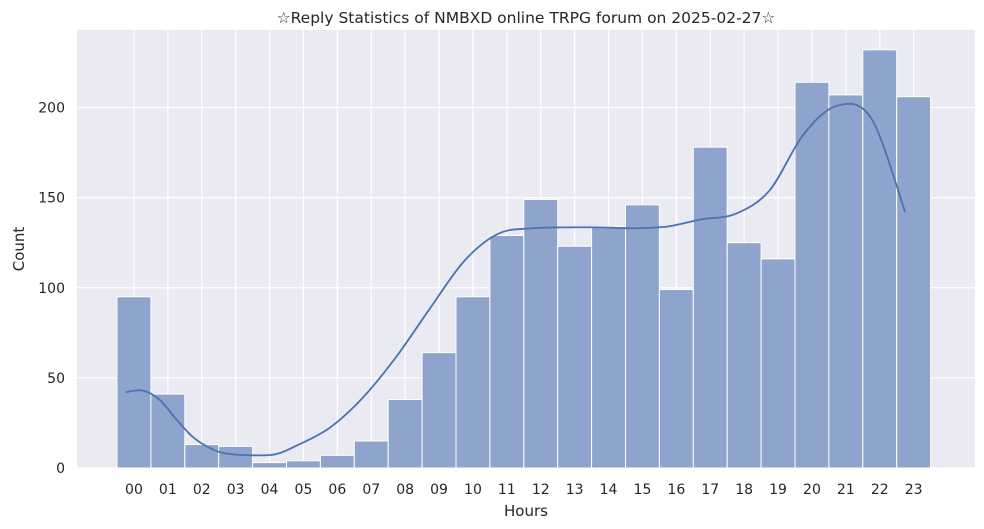  Describe the element at coordinates (19, 249) in the screenshot. I see `y-axis-label: Count` at that location.